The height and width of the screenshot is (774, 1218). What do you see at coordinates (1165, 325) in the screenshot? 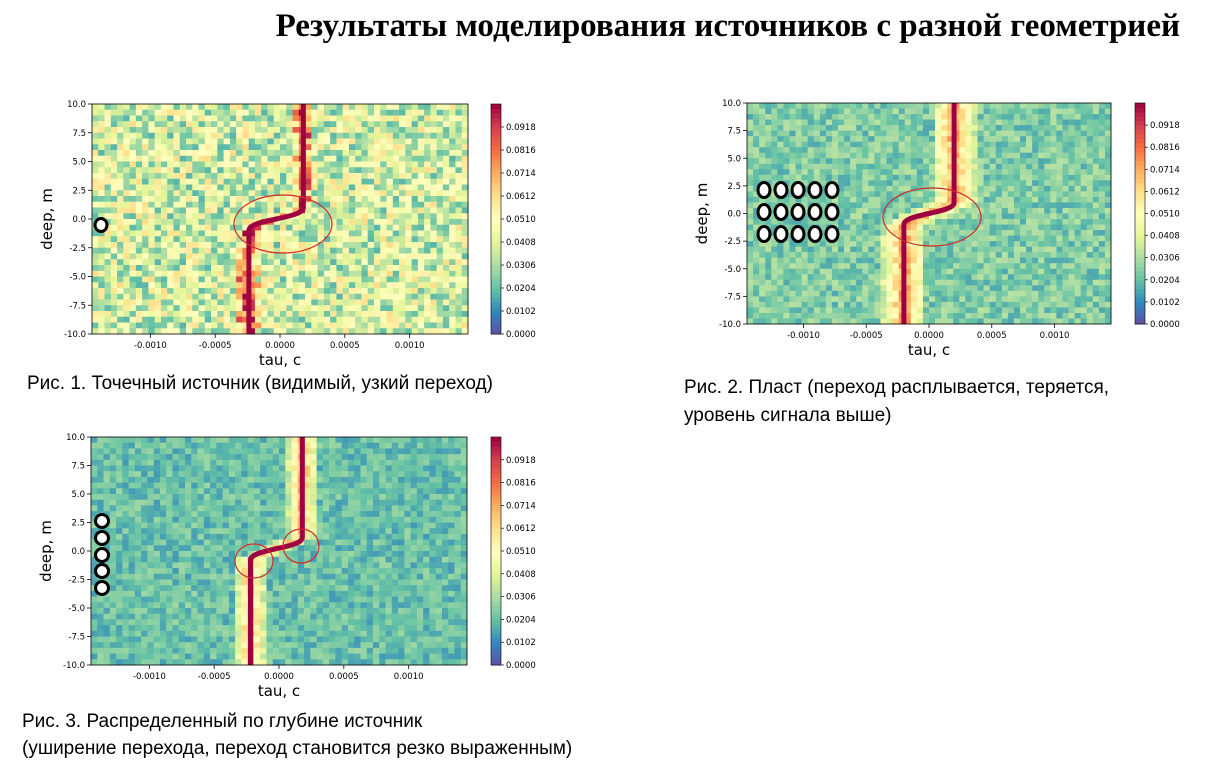
I see `colorbar-tick-label: 0.0000` at bounding box center [1165, 325].